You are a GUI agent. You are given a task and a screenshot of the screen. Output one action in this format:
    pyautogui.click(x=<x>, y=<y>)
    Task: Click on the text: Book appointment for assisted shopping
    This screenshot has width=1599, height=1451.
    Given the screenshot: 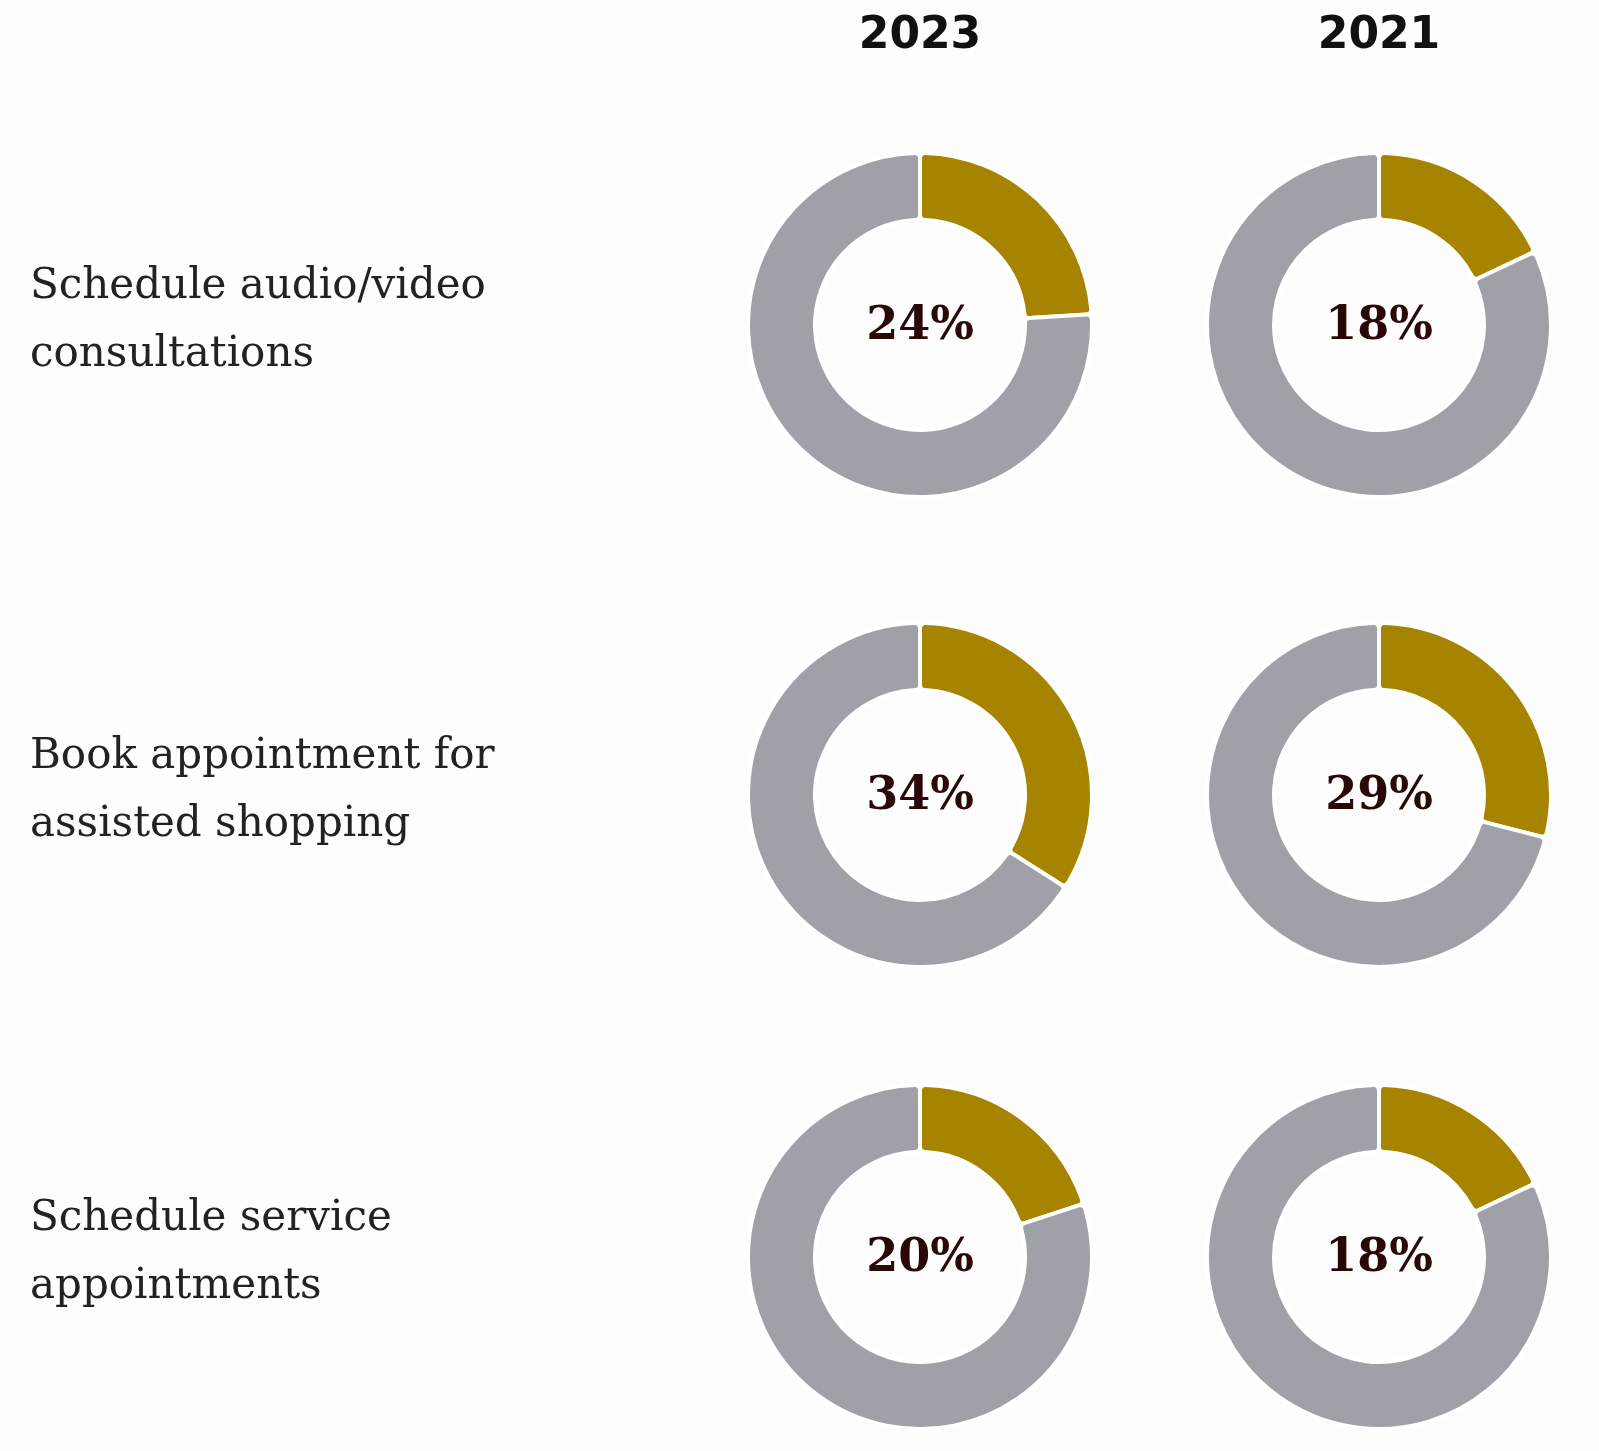 What is the action you would take?
    pyautogui.click(x=263, y=788)
    